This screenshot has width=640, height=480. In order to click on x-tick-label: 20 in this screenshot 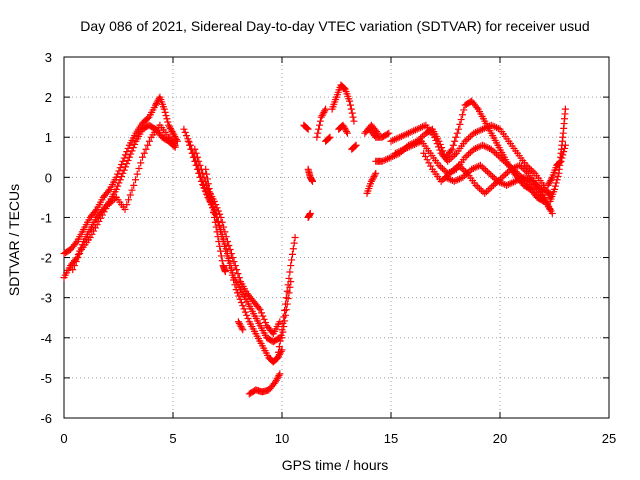, I will do `click(500, 438)`.